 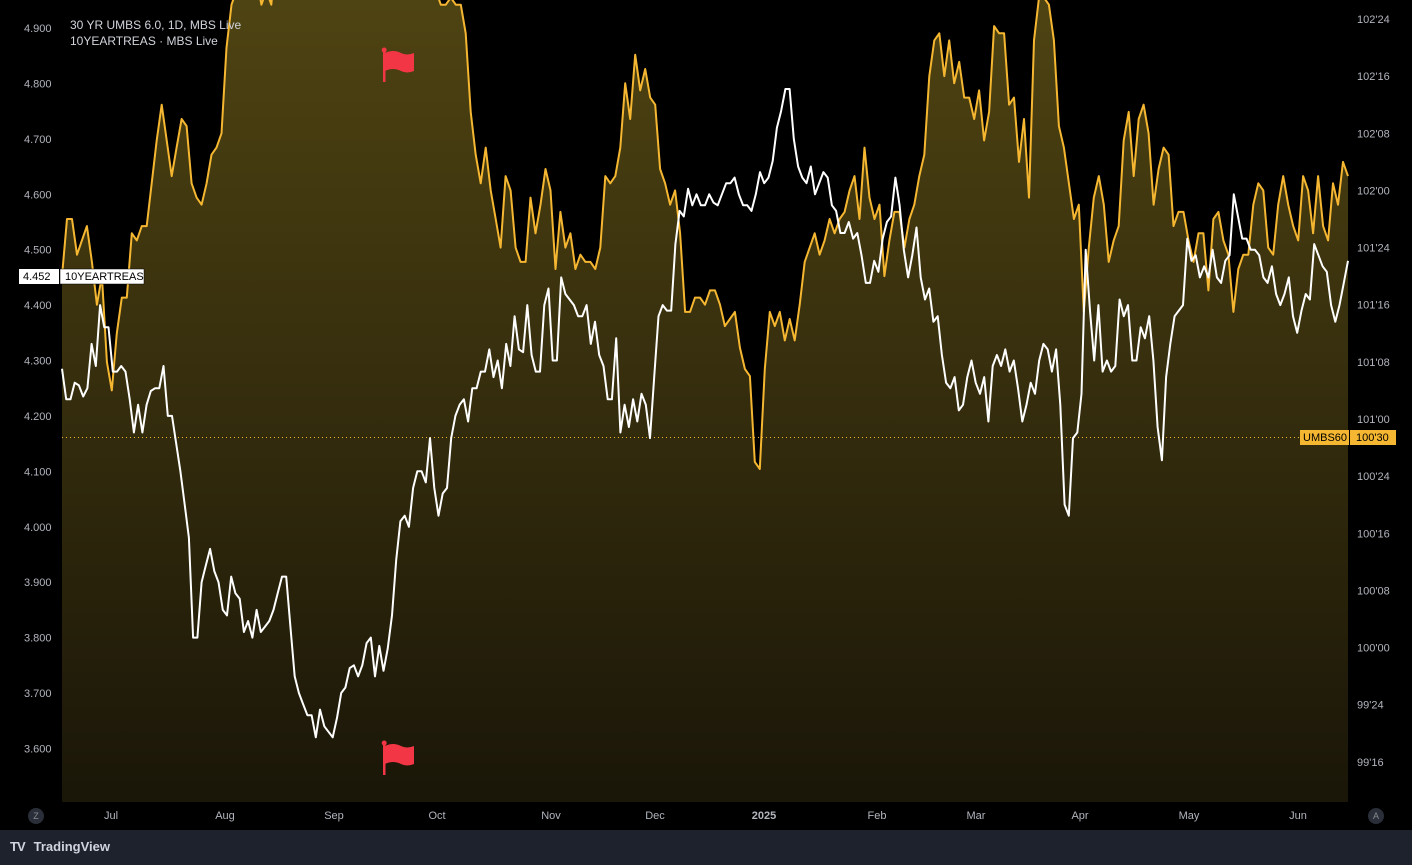 I want to click on left-axis-tick-label: 4.700, so click(x=38, y=140).